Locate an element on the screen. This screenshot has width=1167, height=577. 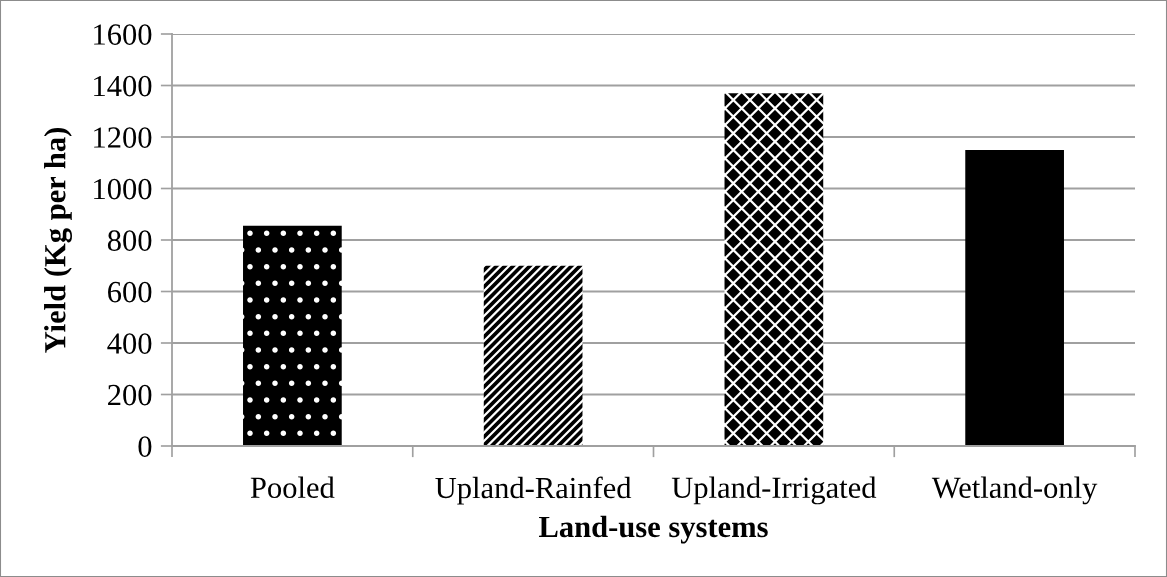
y-axis-title: Yield (Kg per ha) is located at coordinates (58, 240).